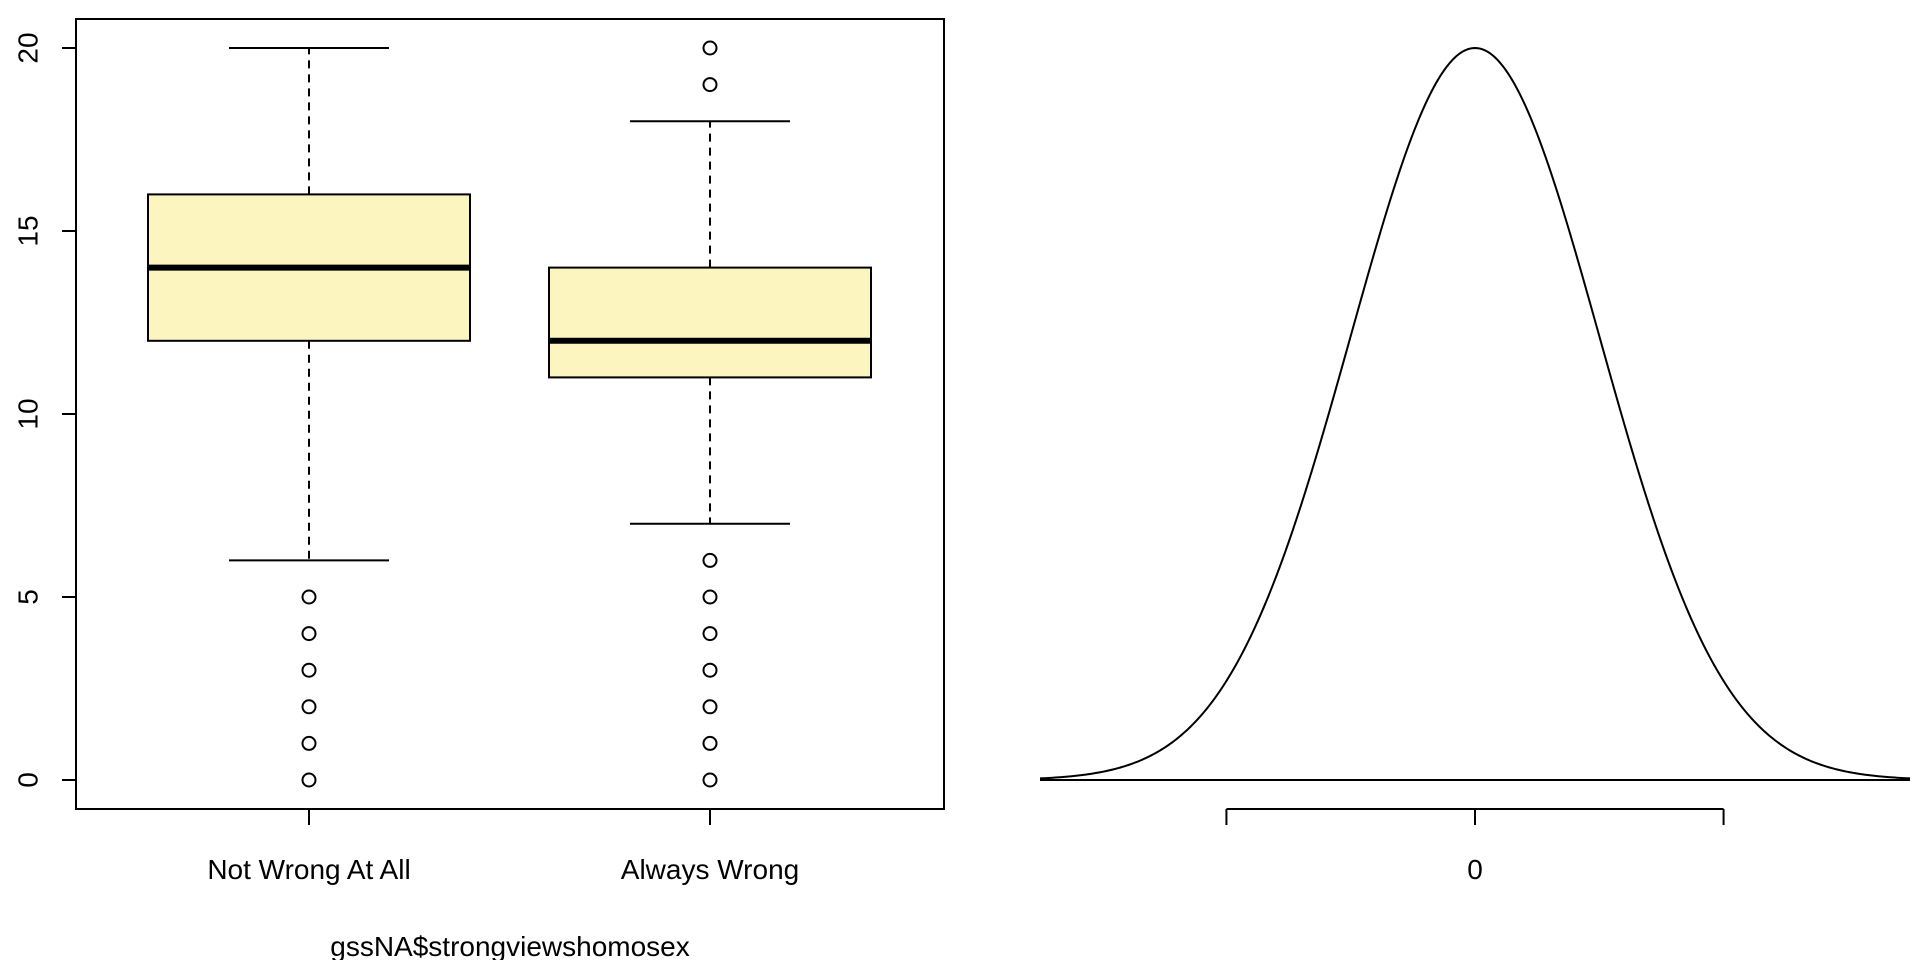 This screenshot has height=960, width=1920. What do you see at coordinates (503, 847) in the screenshot?
I see `boxplot-x-axis: Not Wrong At All Always Wrong` at bounding box center [503, 847].